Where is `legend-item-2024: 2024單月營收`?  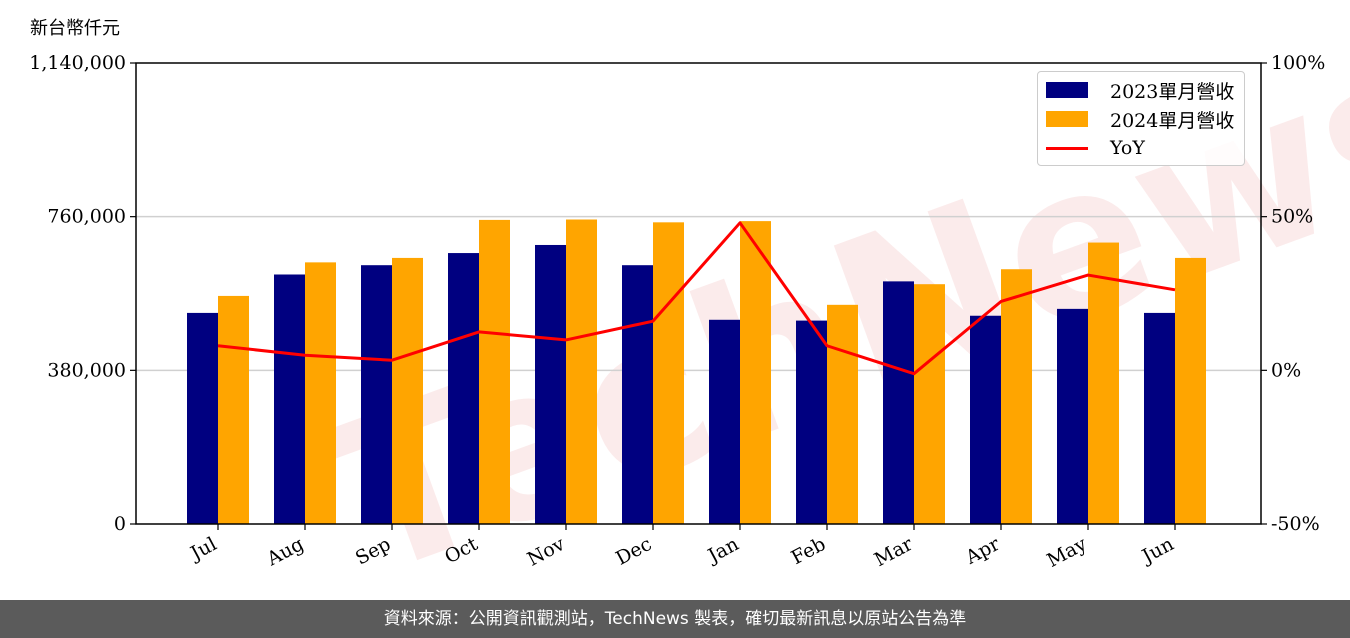 legend-item-2024: 2024單月營收 is located at coordinates (1140, 119).